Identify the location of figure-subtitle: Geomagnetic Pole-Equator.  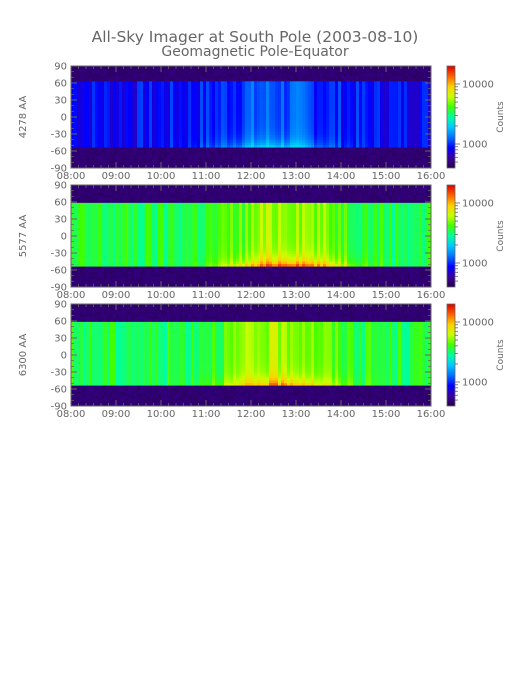
(254, 52).